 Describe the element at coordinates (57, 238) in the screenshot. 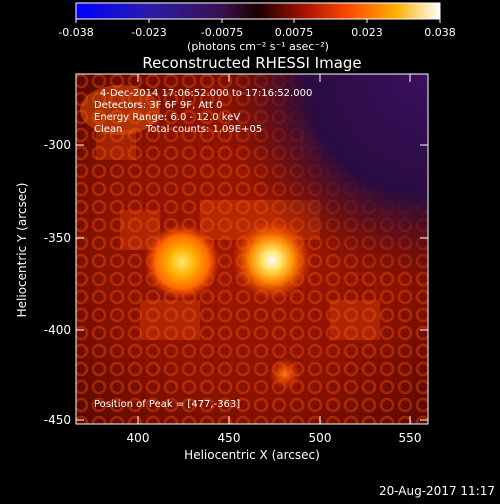

I see `y-tick-label: -350` at that location.